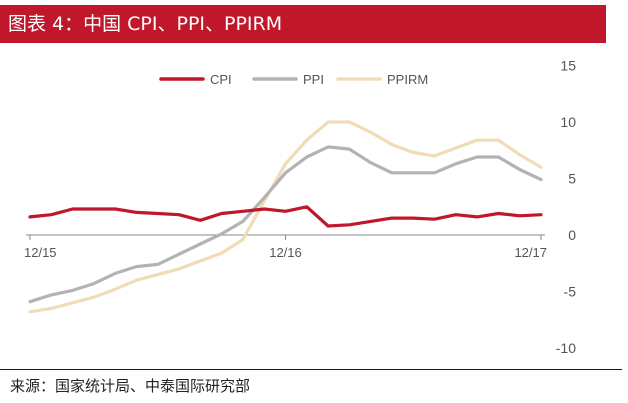 This screenshot has height=403, width=628. I want to click on series-line-cpi, so click(285, 216).